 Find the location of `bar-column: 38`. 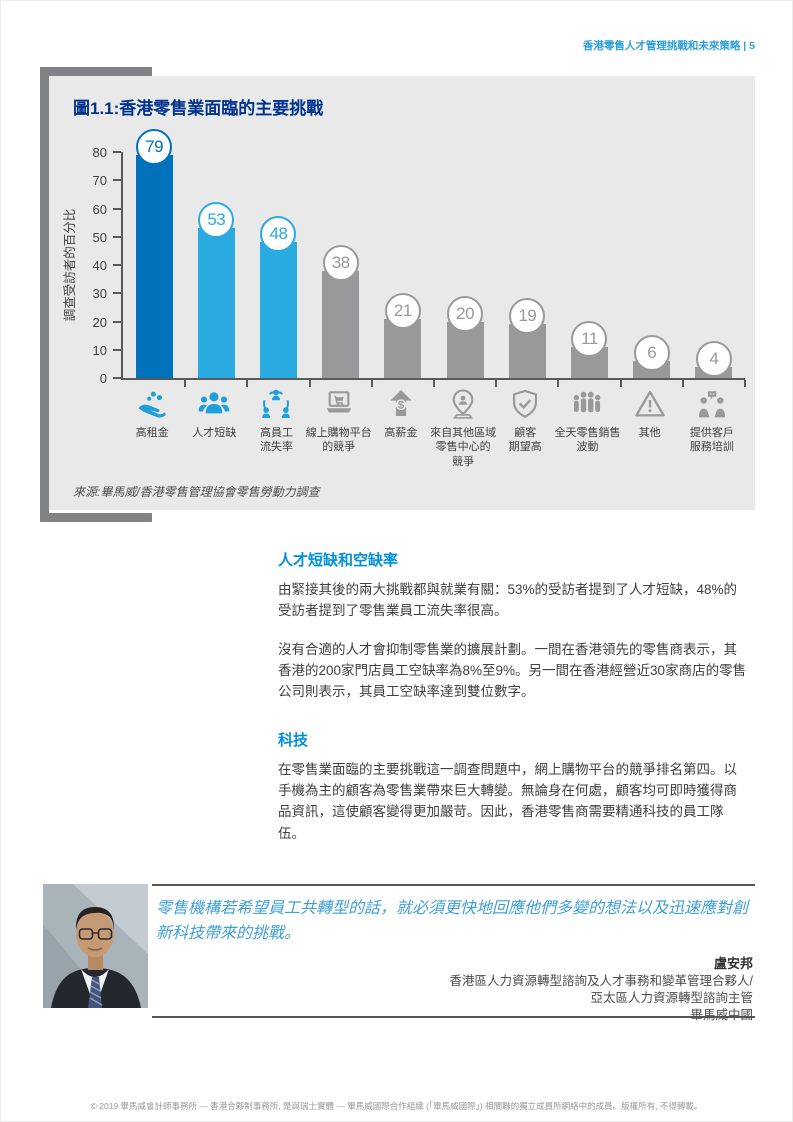

bar-column: 38 is located at coordinates (341, 311).